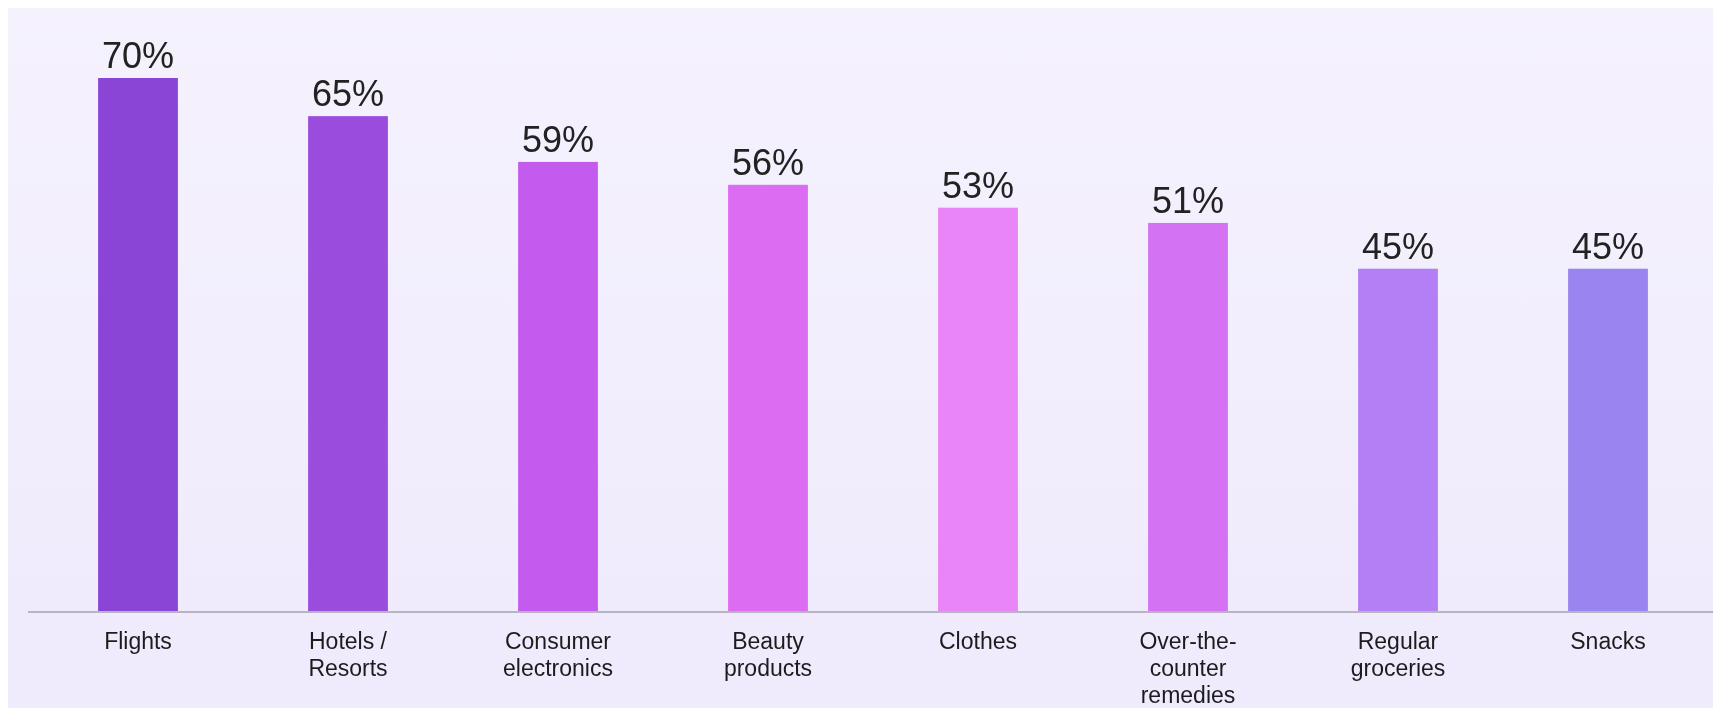 Image resolution: width=1721 pixels, height=712 pixels. Describe the element at coordinates (978, 641) in the screenshot. I see `x-tick-label: Clothes` at that location.